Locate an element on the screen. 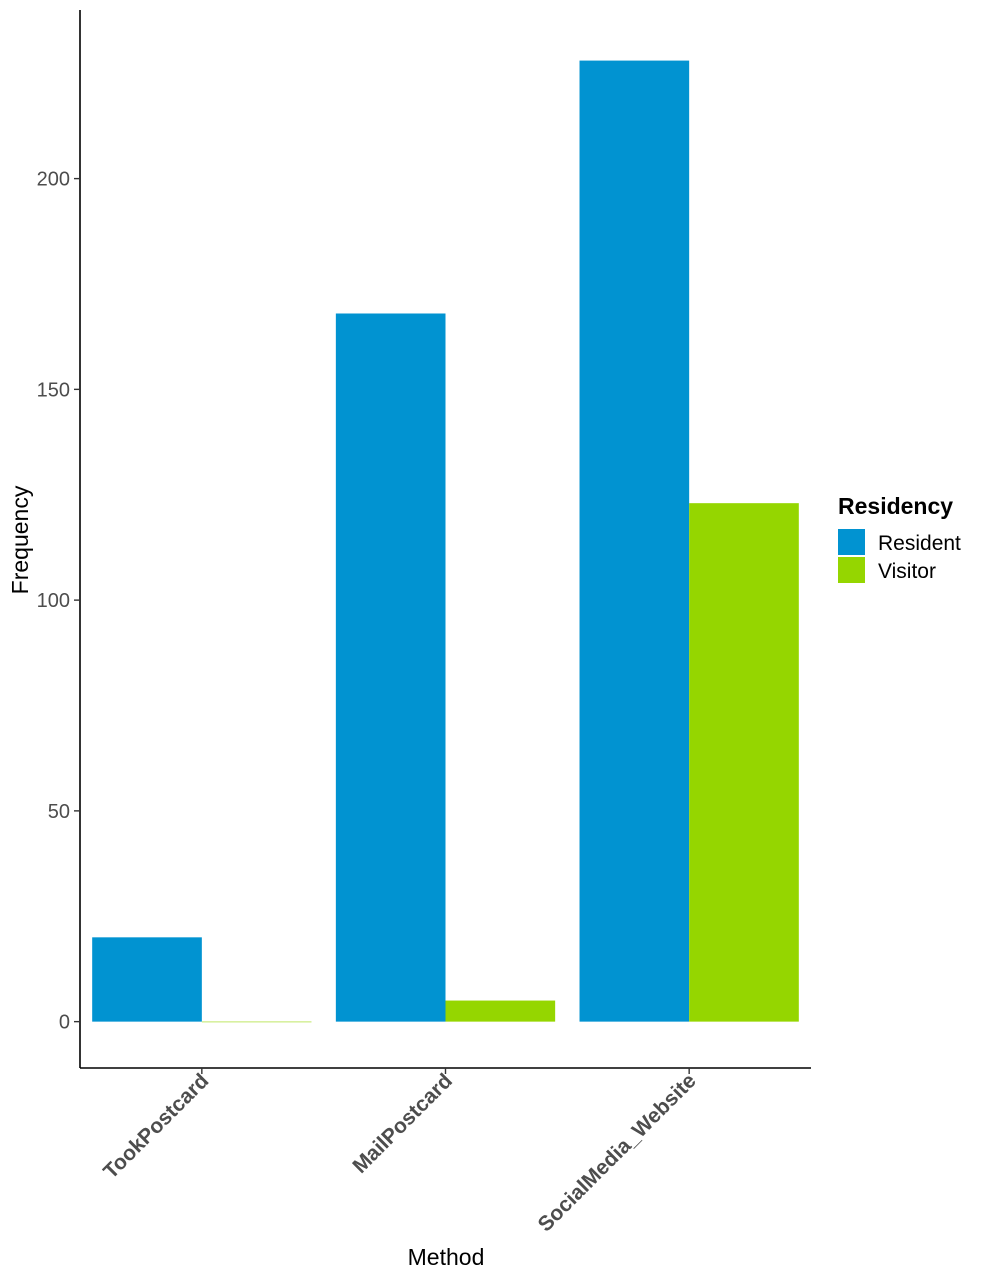 The image size is (989, 1279). legend-swatch-resident is located at coordinates (851, 542).